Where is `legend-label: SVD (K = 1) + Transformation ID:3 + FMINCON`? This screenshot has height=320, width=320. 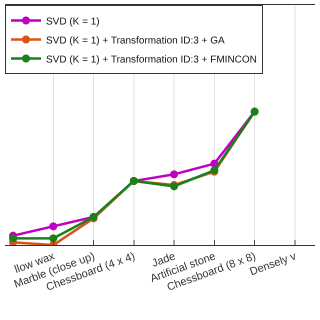
legend-label: SVD (K = 1) + Transformation ID:3 + FMINCON is located at coordinates (151, 60).